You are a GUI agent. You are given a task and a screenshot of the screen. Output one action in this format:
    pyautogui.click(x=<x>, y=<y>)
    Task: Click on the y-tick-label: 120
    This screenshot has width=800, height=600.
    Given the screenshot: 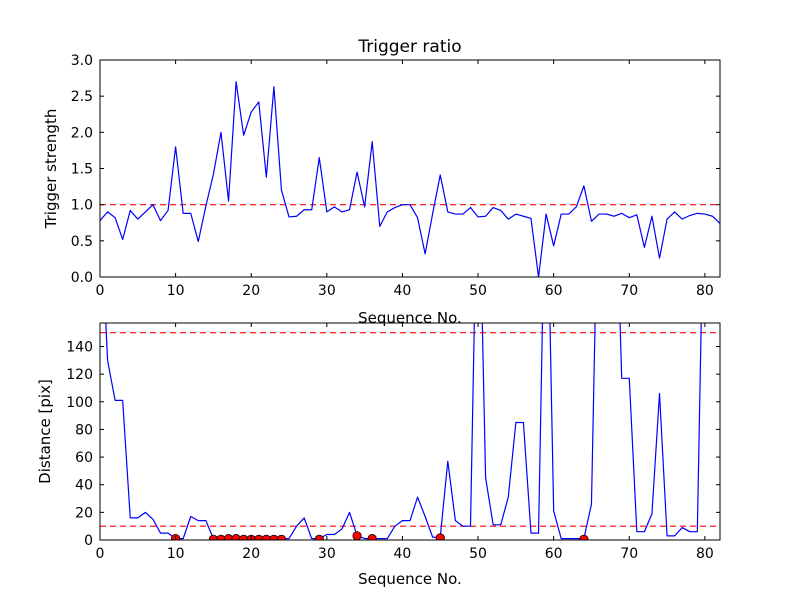 What is the action you would take?
    pyautogui.click(x=79, y=375)
    